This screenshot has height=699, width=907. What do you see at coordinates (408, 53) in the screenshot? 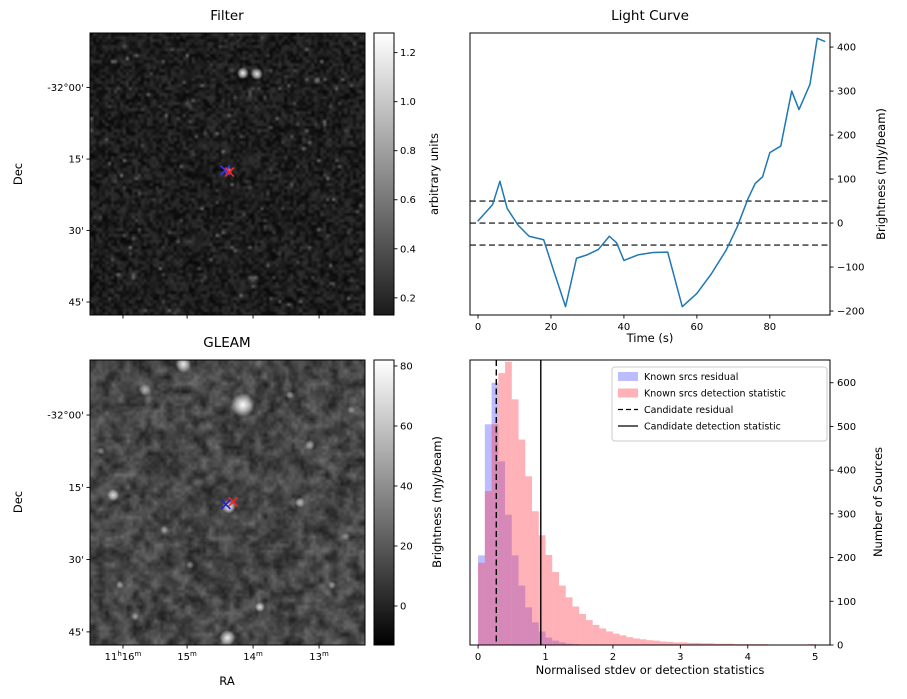
I see `svg-text: 1.2` at bounding box center [408, 53].